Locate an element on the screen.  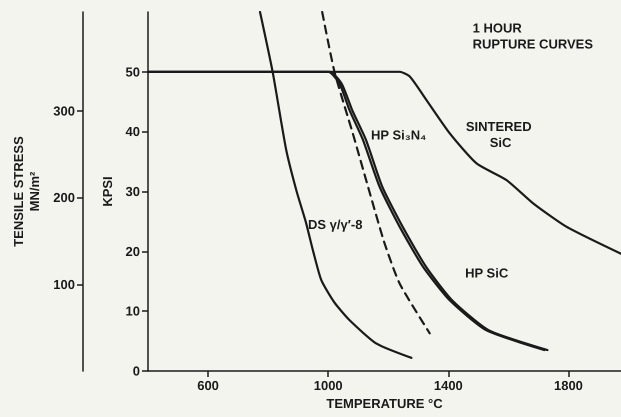
series-label: SINTERED SiC is located at coordinates (501, 134).